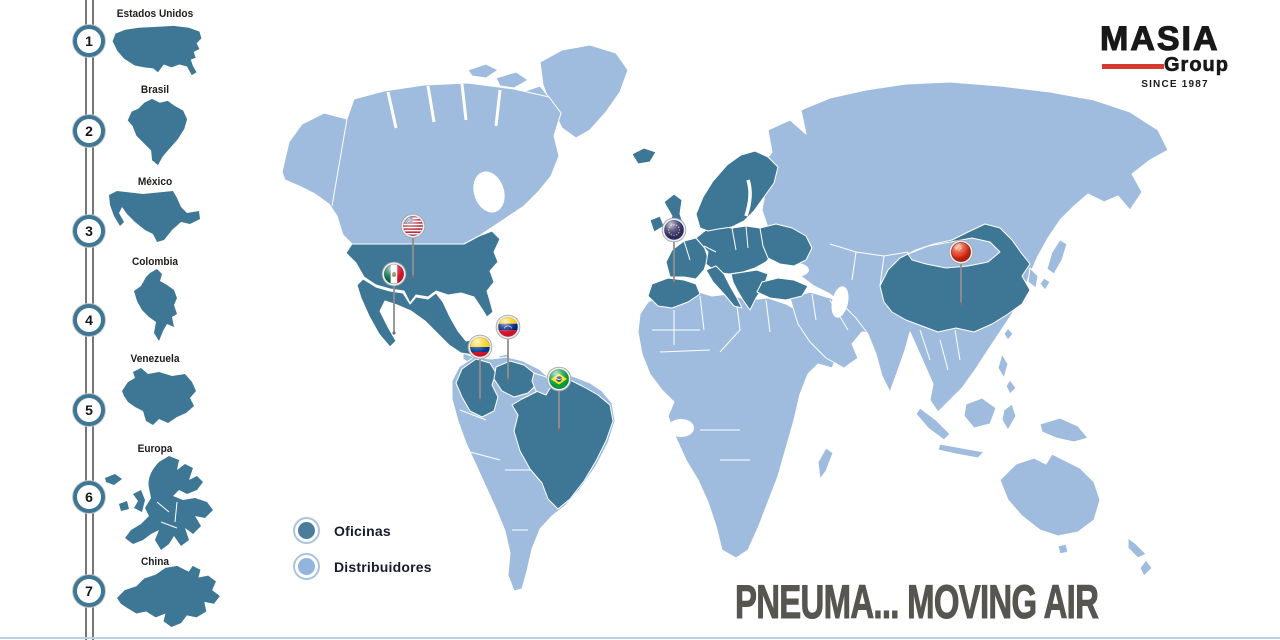 The image size is (1280, 640). What do you see at coordinates (155, 90) in the screenshot?
I see `label-brasil: Brasil` at bounding box center [155, 90].